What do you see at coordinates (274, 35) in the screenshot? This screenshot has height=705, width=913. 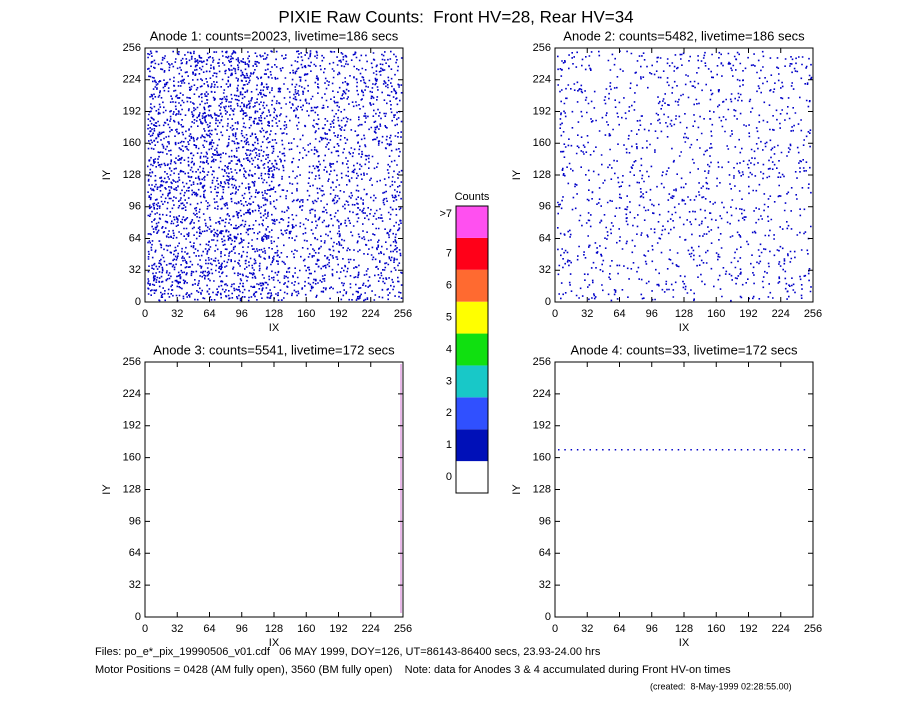 I see `panel-title: Anode 1: counts=20023, livetime=186 secs` at bounding box center [274, 35].